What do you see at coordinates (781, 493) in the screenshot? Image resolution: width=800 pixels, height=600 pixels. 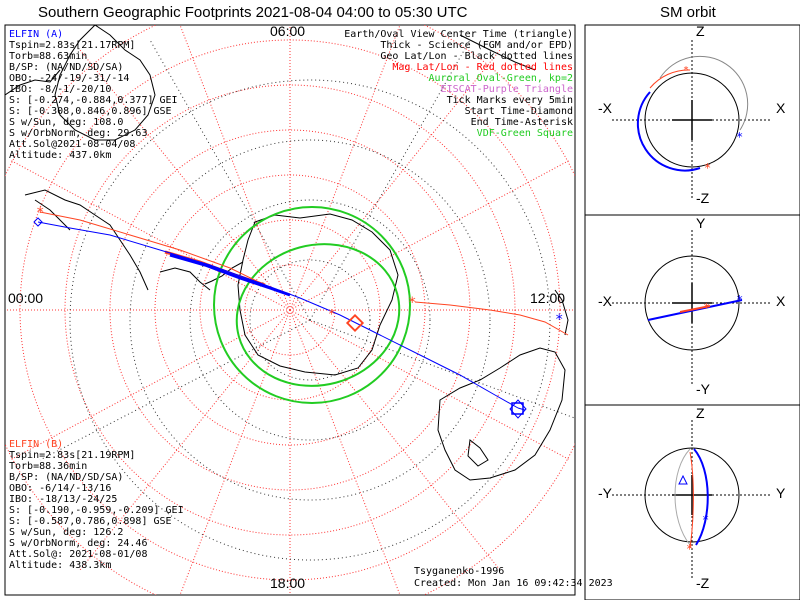 I see `panel3-right-label: Y` at bounding box center [781, 493].